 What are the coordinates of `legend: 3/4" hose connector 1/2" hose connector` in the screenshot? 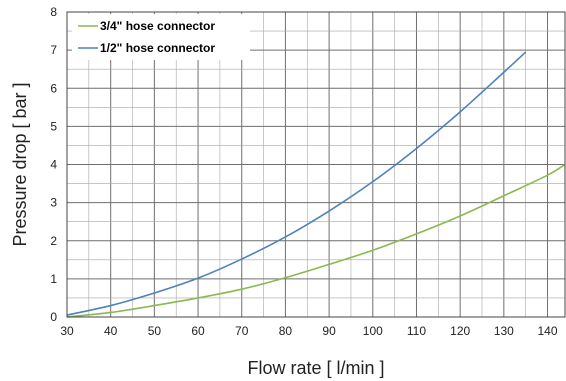 It's located at (161, 37).